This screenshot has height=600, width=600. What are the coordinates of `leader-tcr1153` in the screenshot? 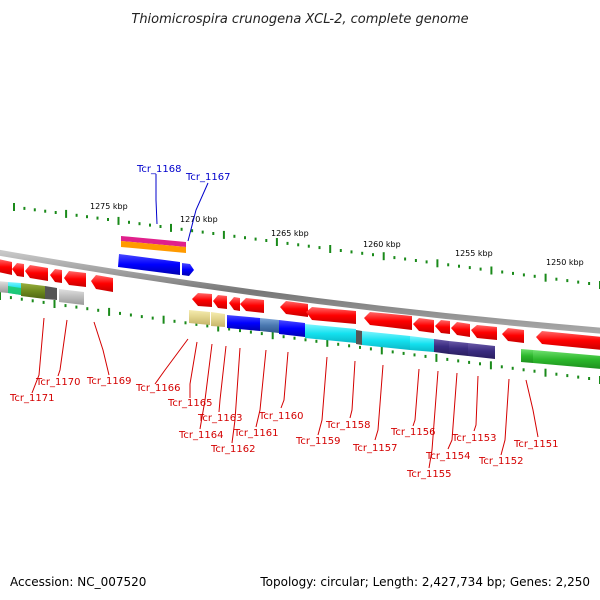 It's located at (476, 403).